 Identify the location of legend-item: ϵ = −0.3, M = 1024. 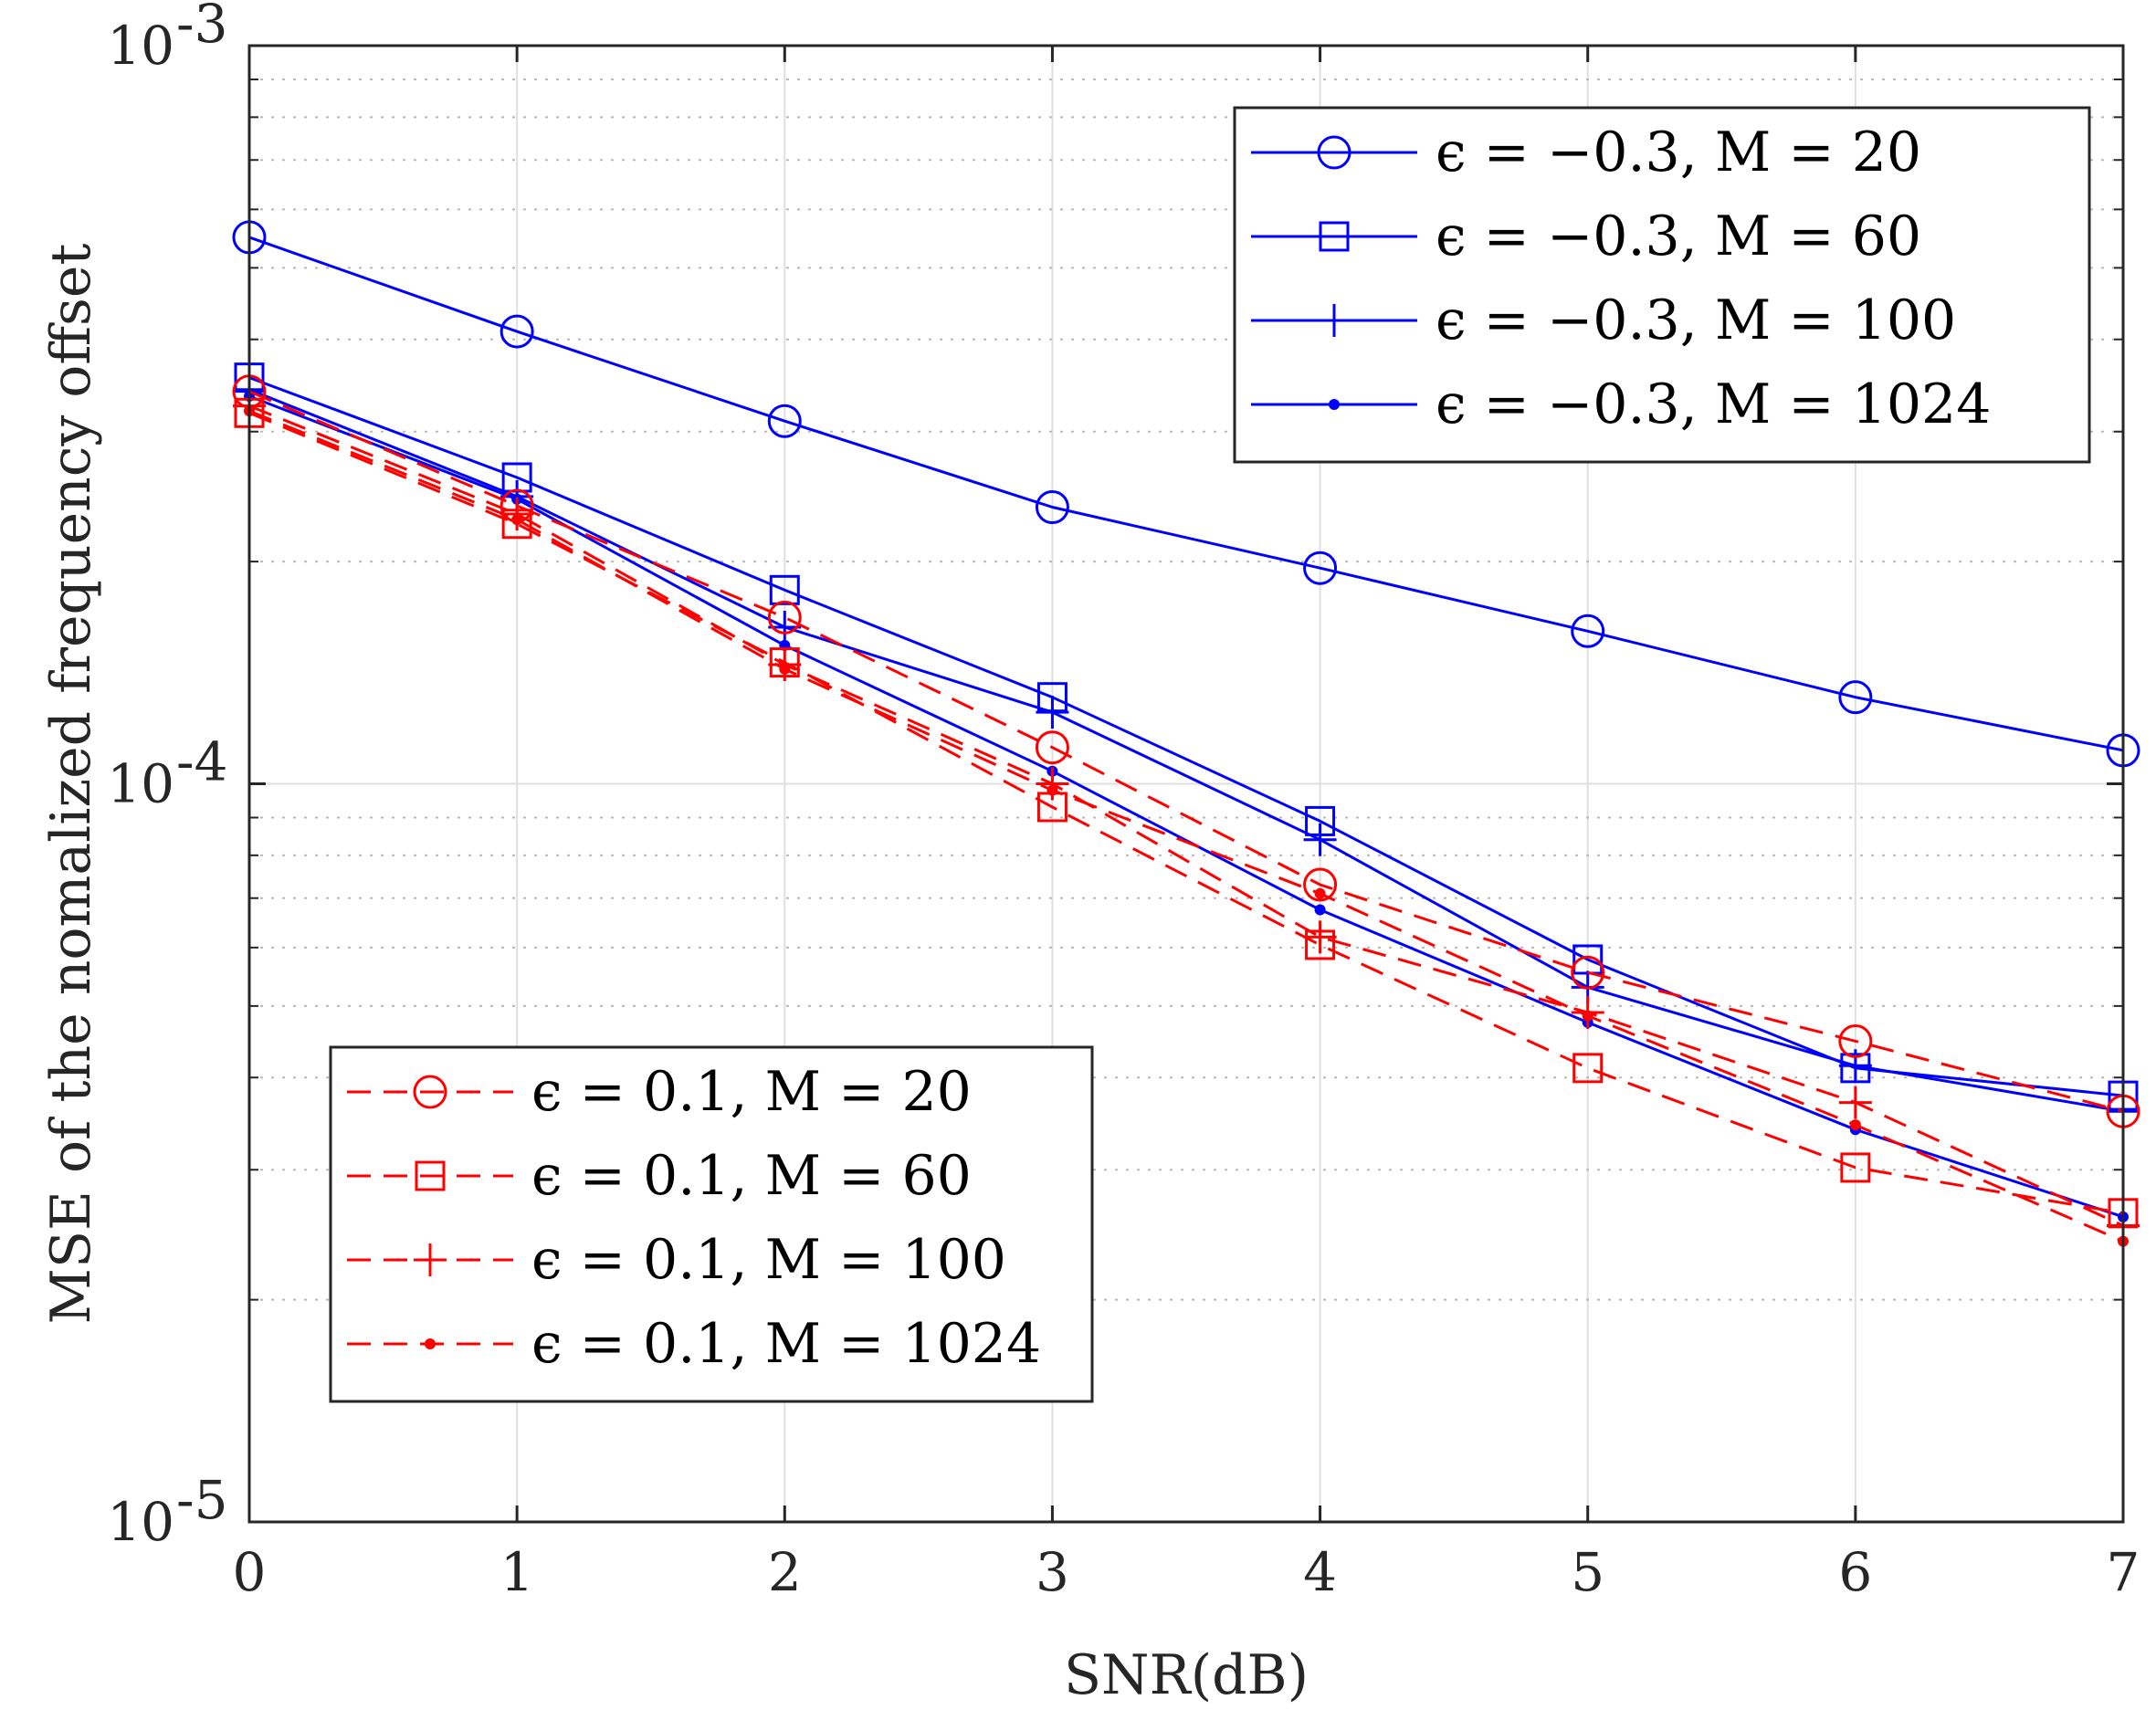
(1621, 404).